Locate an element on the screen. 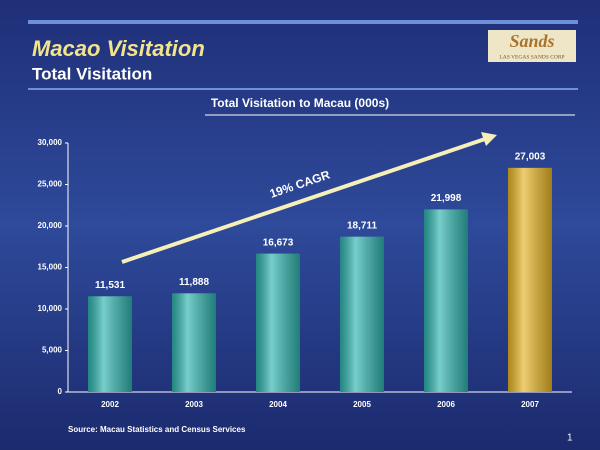 This screenshot has height=450, width=600. y-tick-label: 30,000 is located at coordinates (50, 142).